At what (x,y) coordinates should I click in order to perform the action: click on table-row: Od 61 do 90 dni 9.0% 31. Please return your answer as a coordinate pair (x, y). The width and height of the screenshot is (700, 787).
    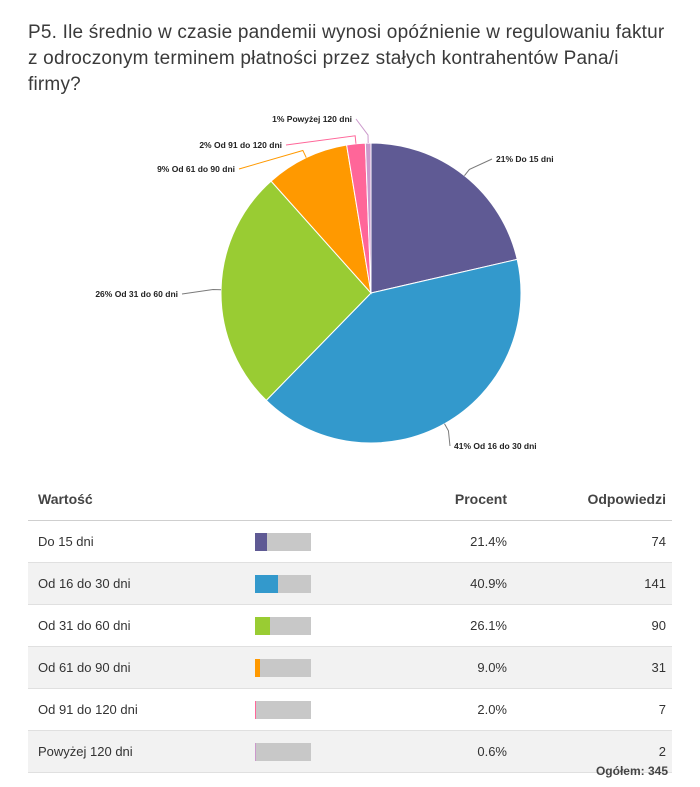
    Looking at the image, I should click on (350, 667).